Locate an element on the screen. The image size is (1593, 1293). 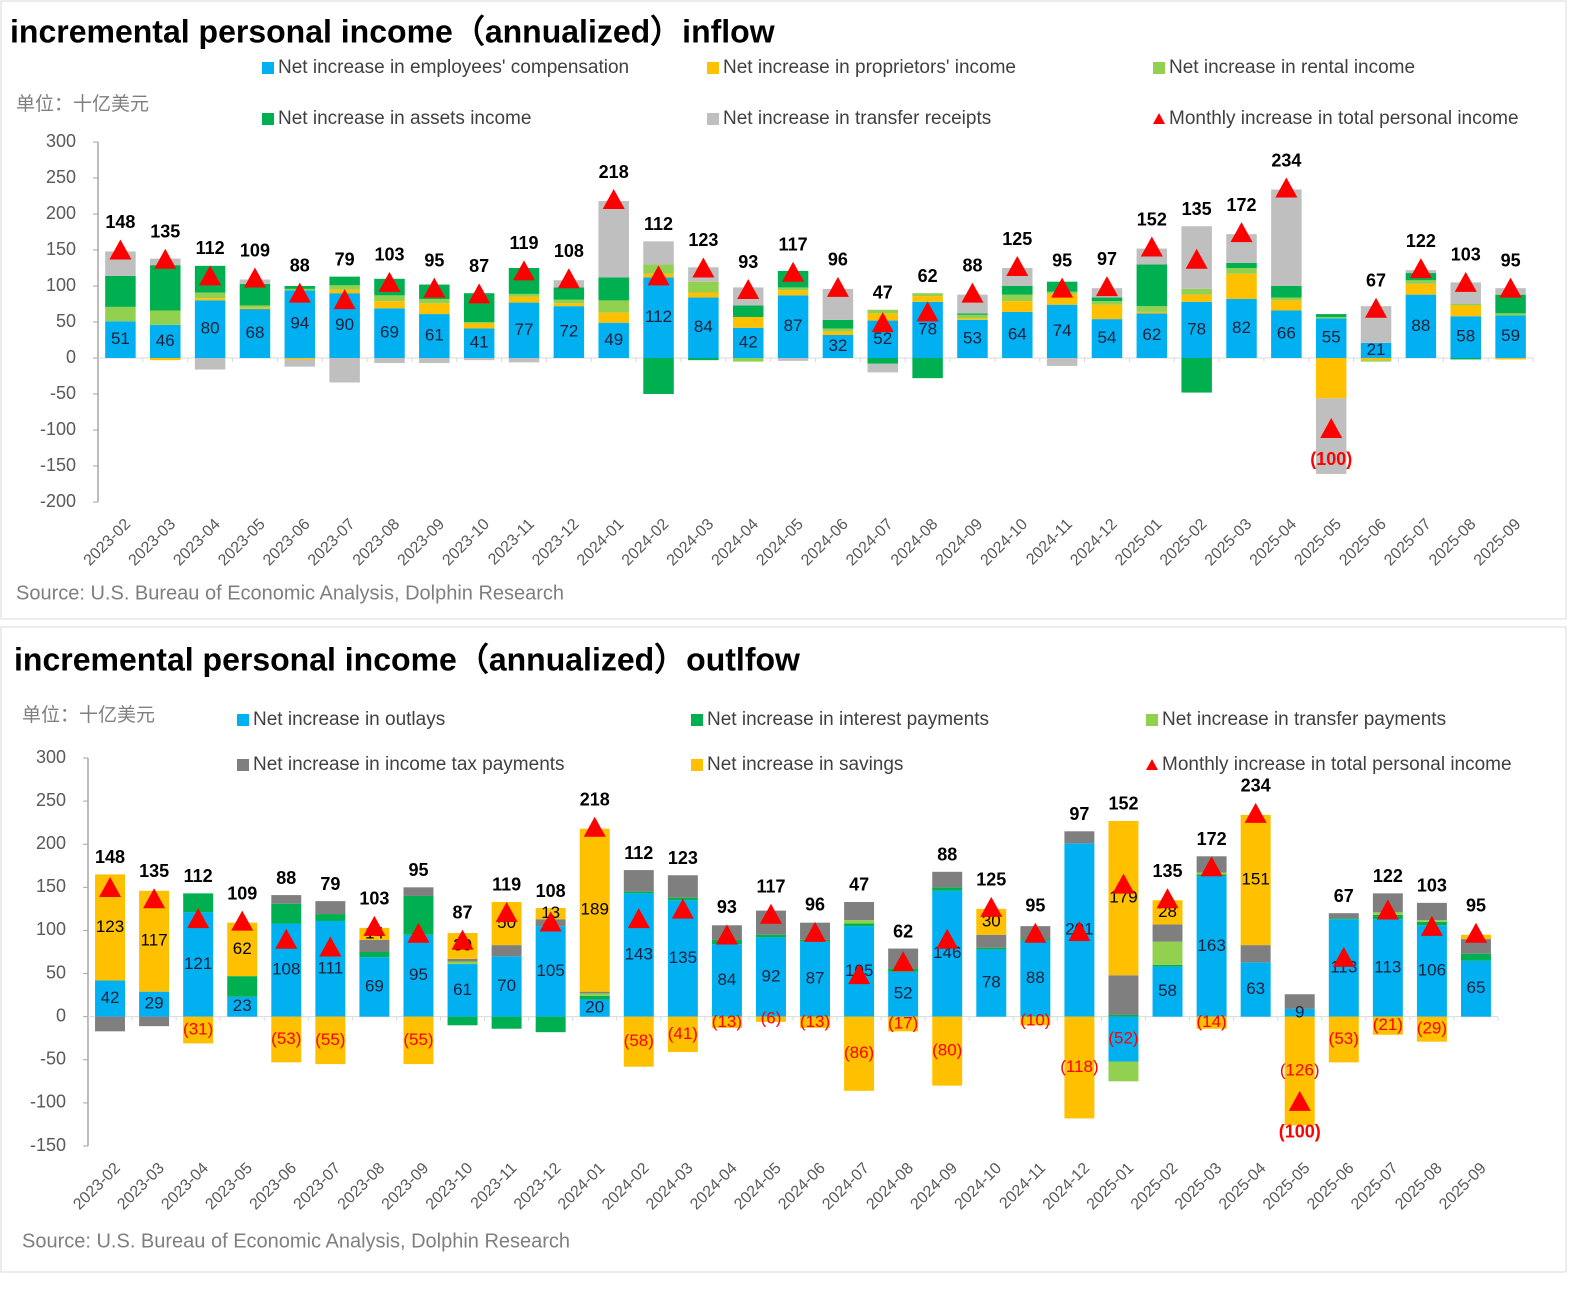
data-label: 52 is located at coordinates (903, 993).